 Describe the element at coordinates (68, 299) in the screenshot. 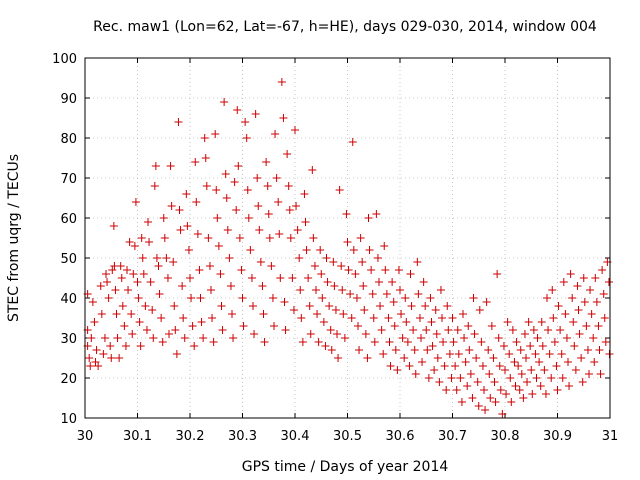

I see `y-tick-label: 40` at that location.